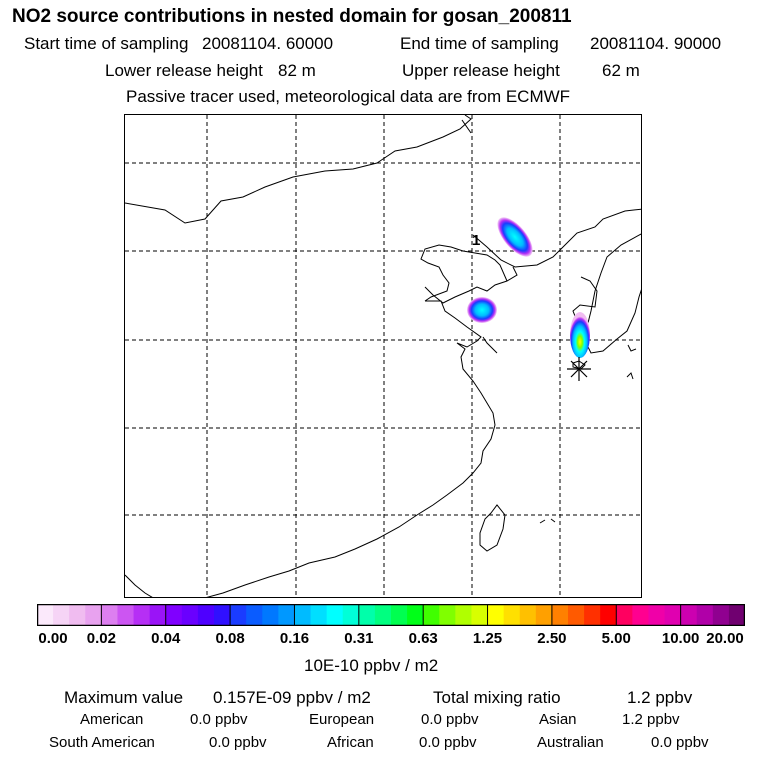 This screenshot has width=768, height=768. What do you see at coordinates (184, 70) in the screenshot?
I see `lower-release-label: Lower release height` at bounding box center [184, 70].